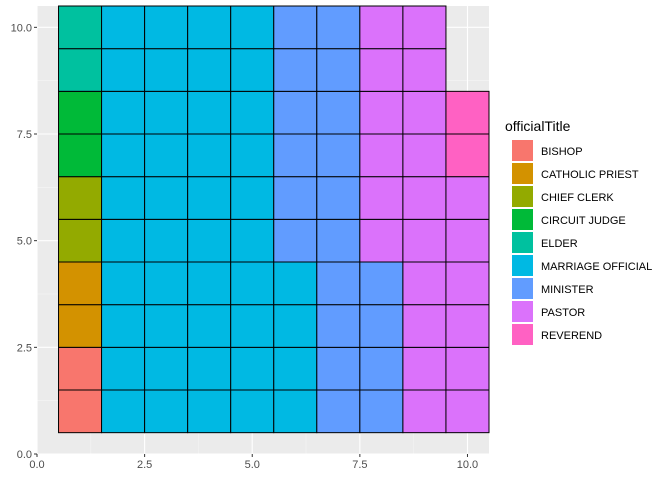  Describe the element at coordinates (583, 221) in the screenshot. I see `legend-label: CIRCUIT JUDGE` at that location.